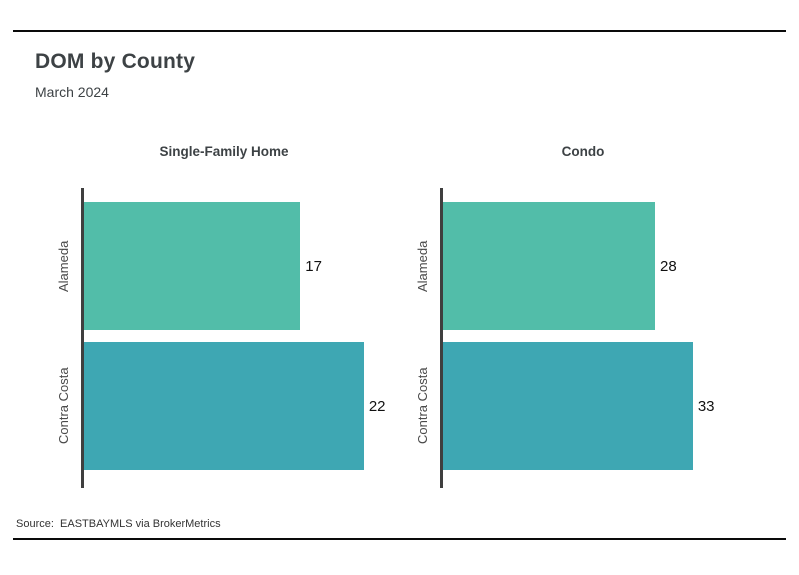  I want to click on bar-value-label: 33, so click(706, 406).